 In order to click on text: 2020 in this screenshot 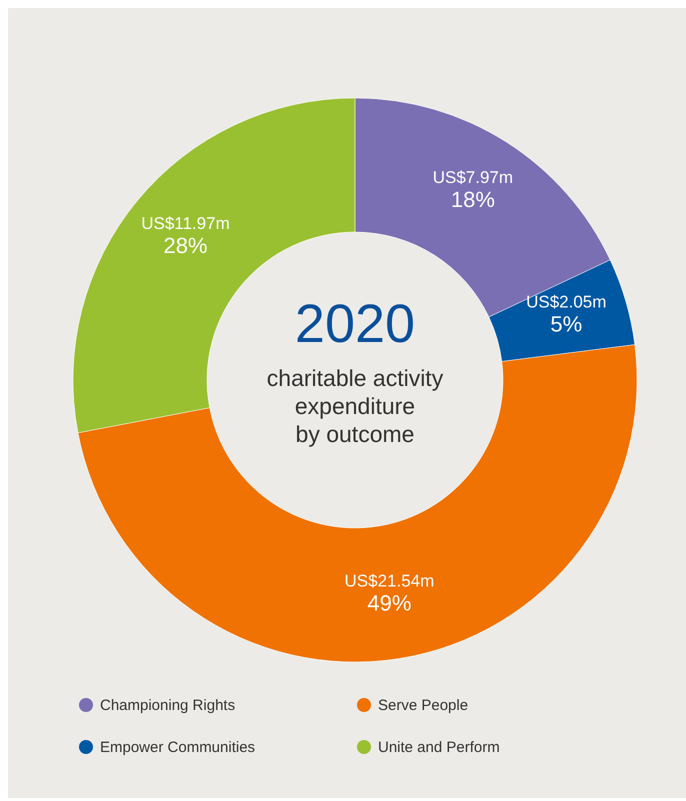, I will do `click(355, 324)`.